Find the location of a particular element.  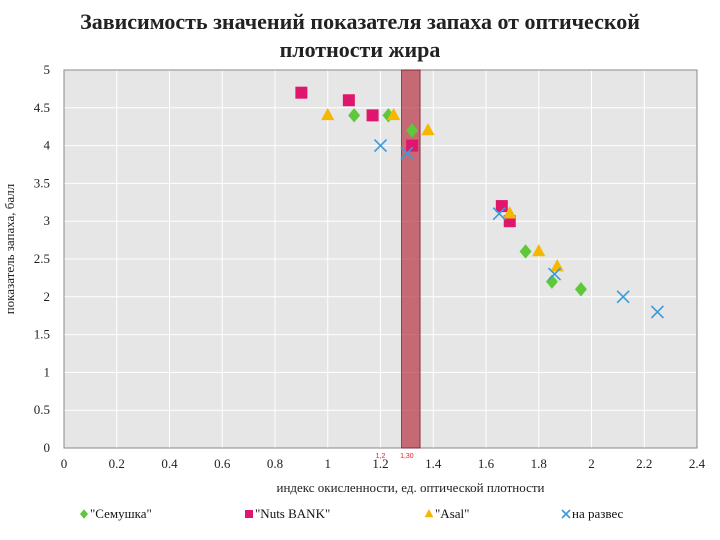

x-tick-label: 2.2 is located at coordinates (644, 463).